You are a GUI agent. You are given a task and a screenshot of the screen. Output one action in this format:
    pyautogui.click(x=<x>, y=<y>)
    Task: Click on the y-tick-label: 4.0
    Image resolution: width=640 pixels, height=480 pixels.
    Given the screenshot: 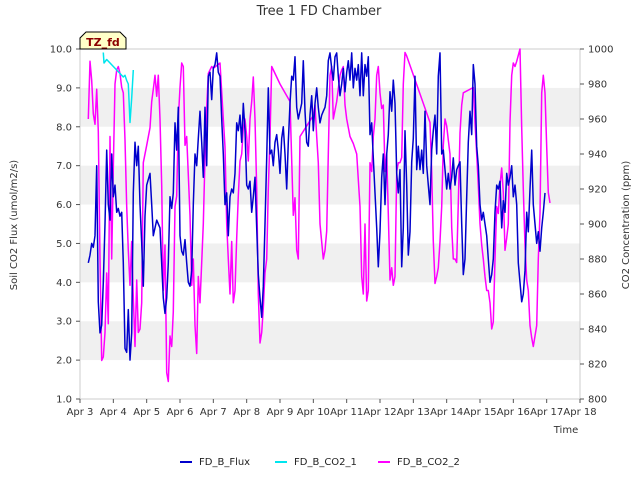 What is the action you would take?
    pyautogui.click(x=64, y=283)
    